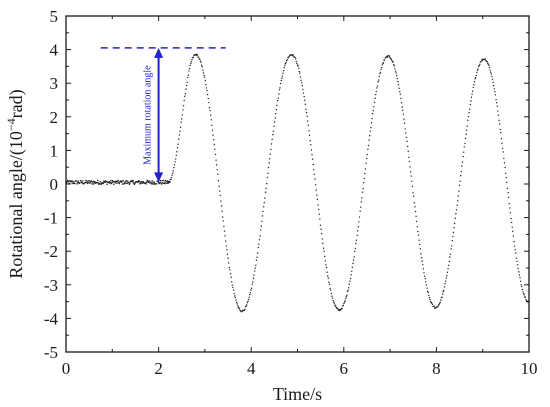 The image size is (550, 407). Describe the element at coordinates (147, 115) in the screenshot. I see `max-rotation-label: Maximum rotation angle` at that location.